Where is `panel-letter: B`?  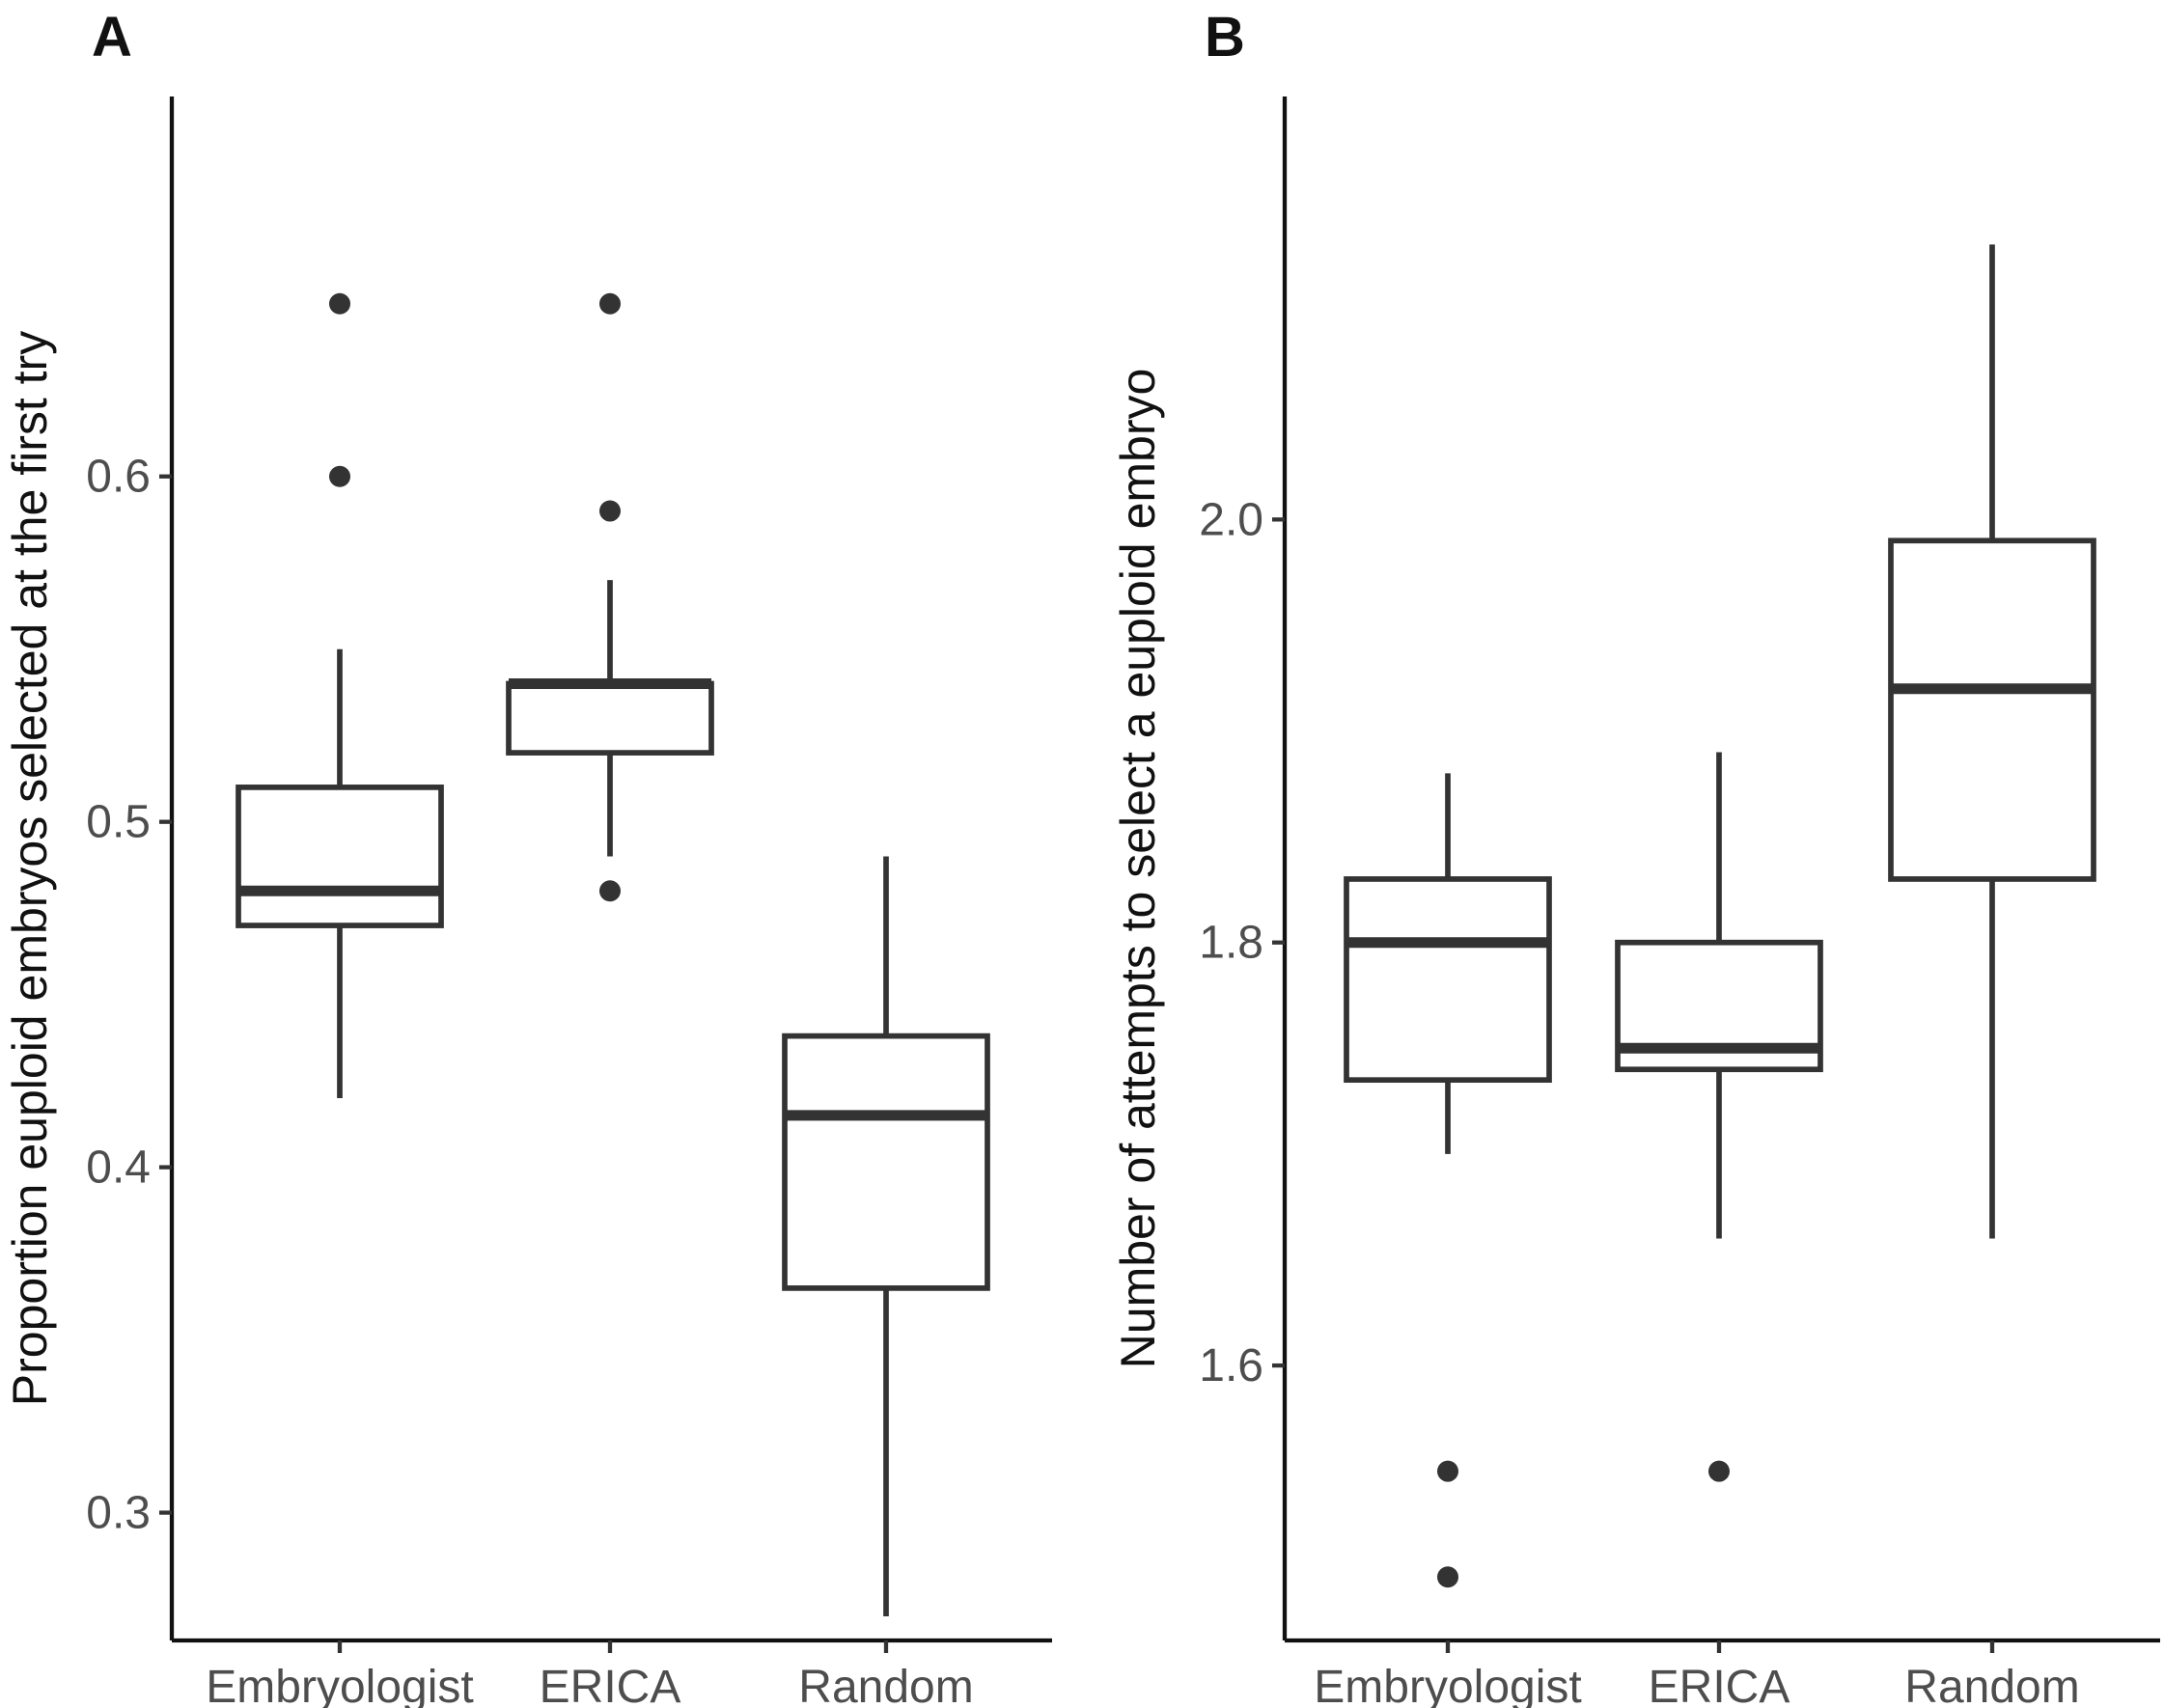
panel-letter: B is located at coordinates (1225, 37).